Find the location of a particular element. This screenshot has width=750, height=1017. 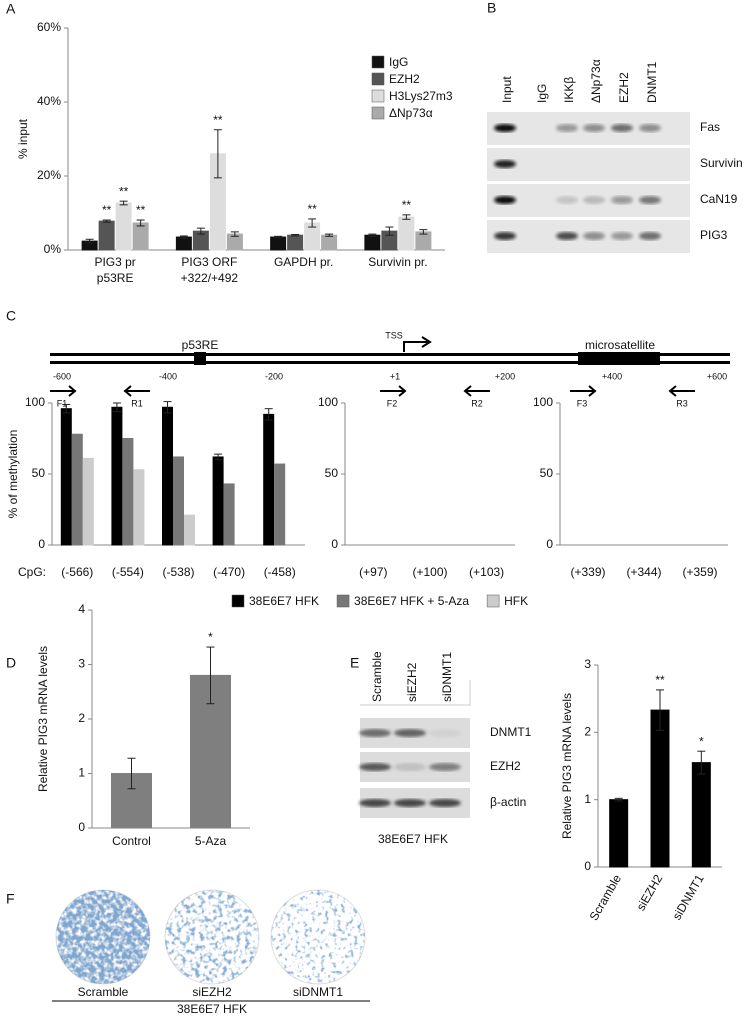

dish-label: Scramble is located at coordinates (103, 992).